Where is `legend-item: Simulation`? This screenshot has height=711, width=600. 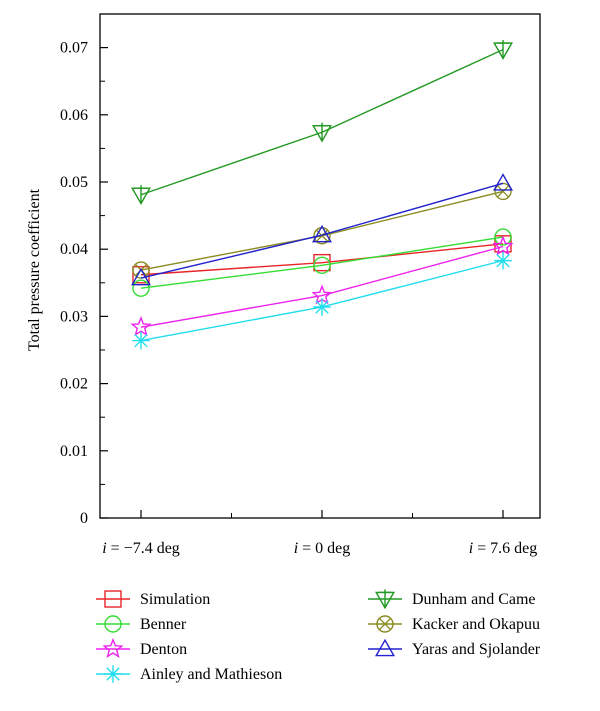 legend-item: Simulation is located at coordinates (153, 599).